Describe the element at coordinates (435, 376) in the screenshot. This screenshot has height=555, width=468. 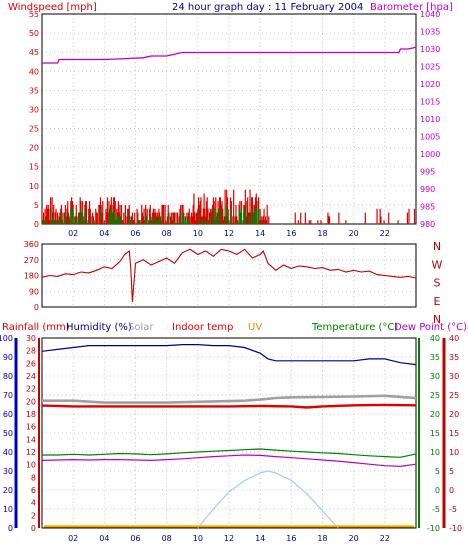
I see `temp-ytick-2: 30` at that location.